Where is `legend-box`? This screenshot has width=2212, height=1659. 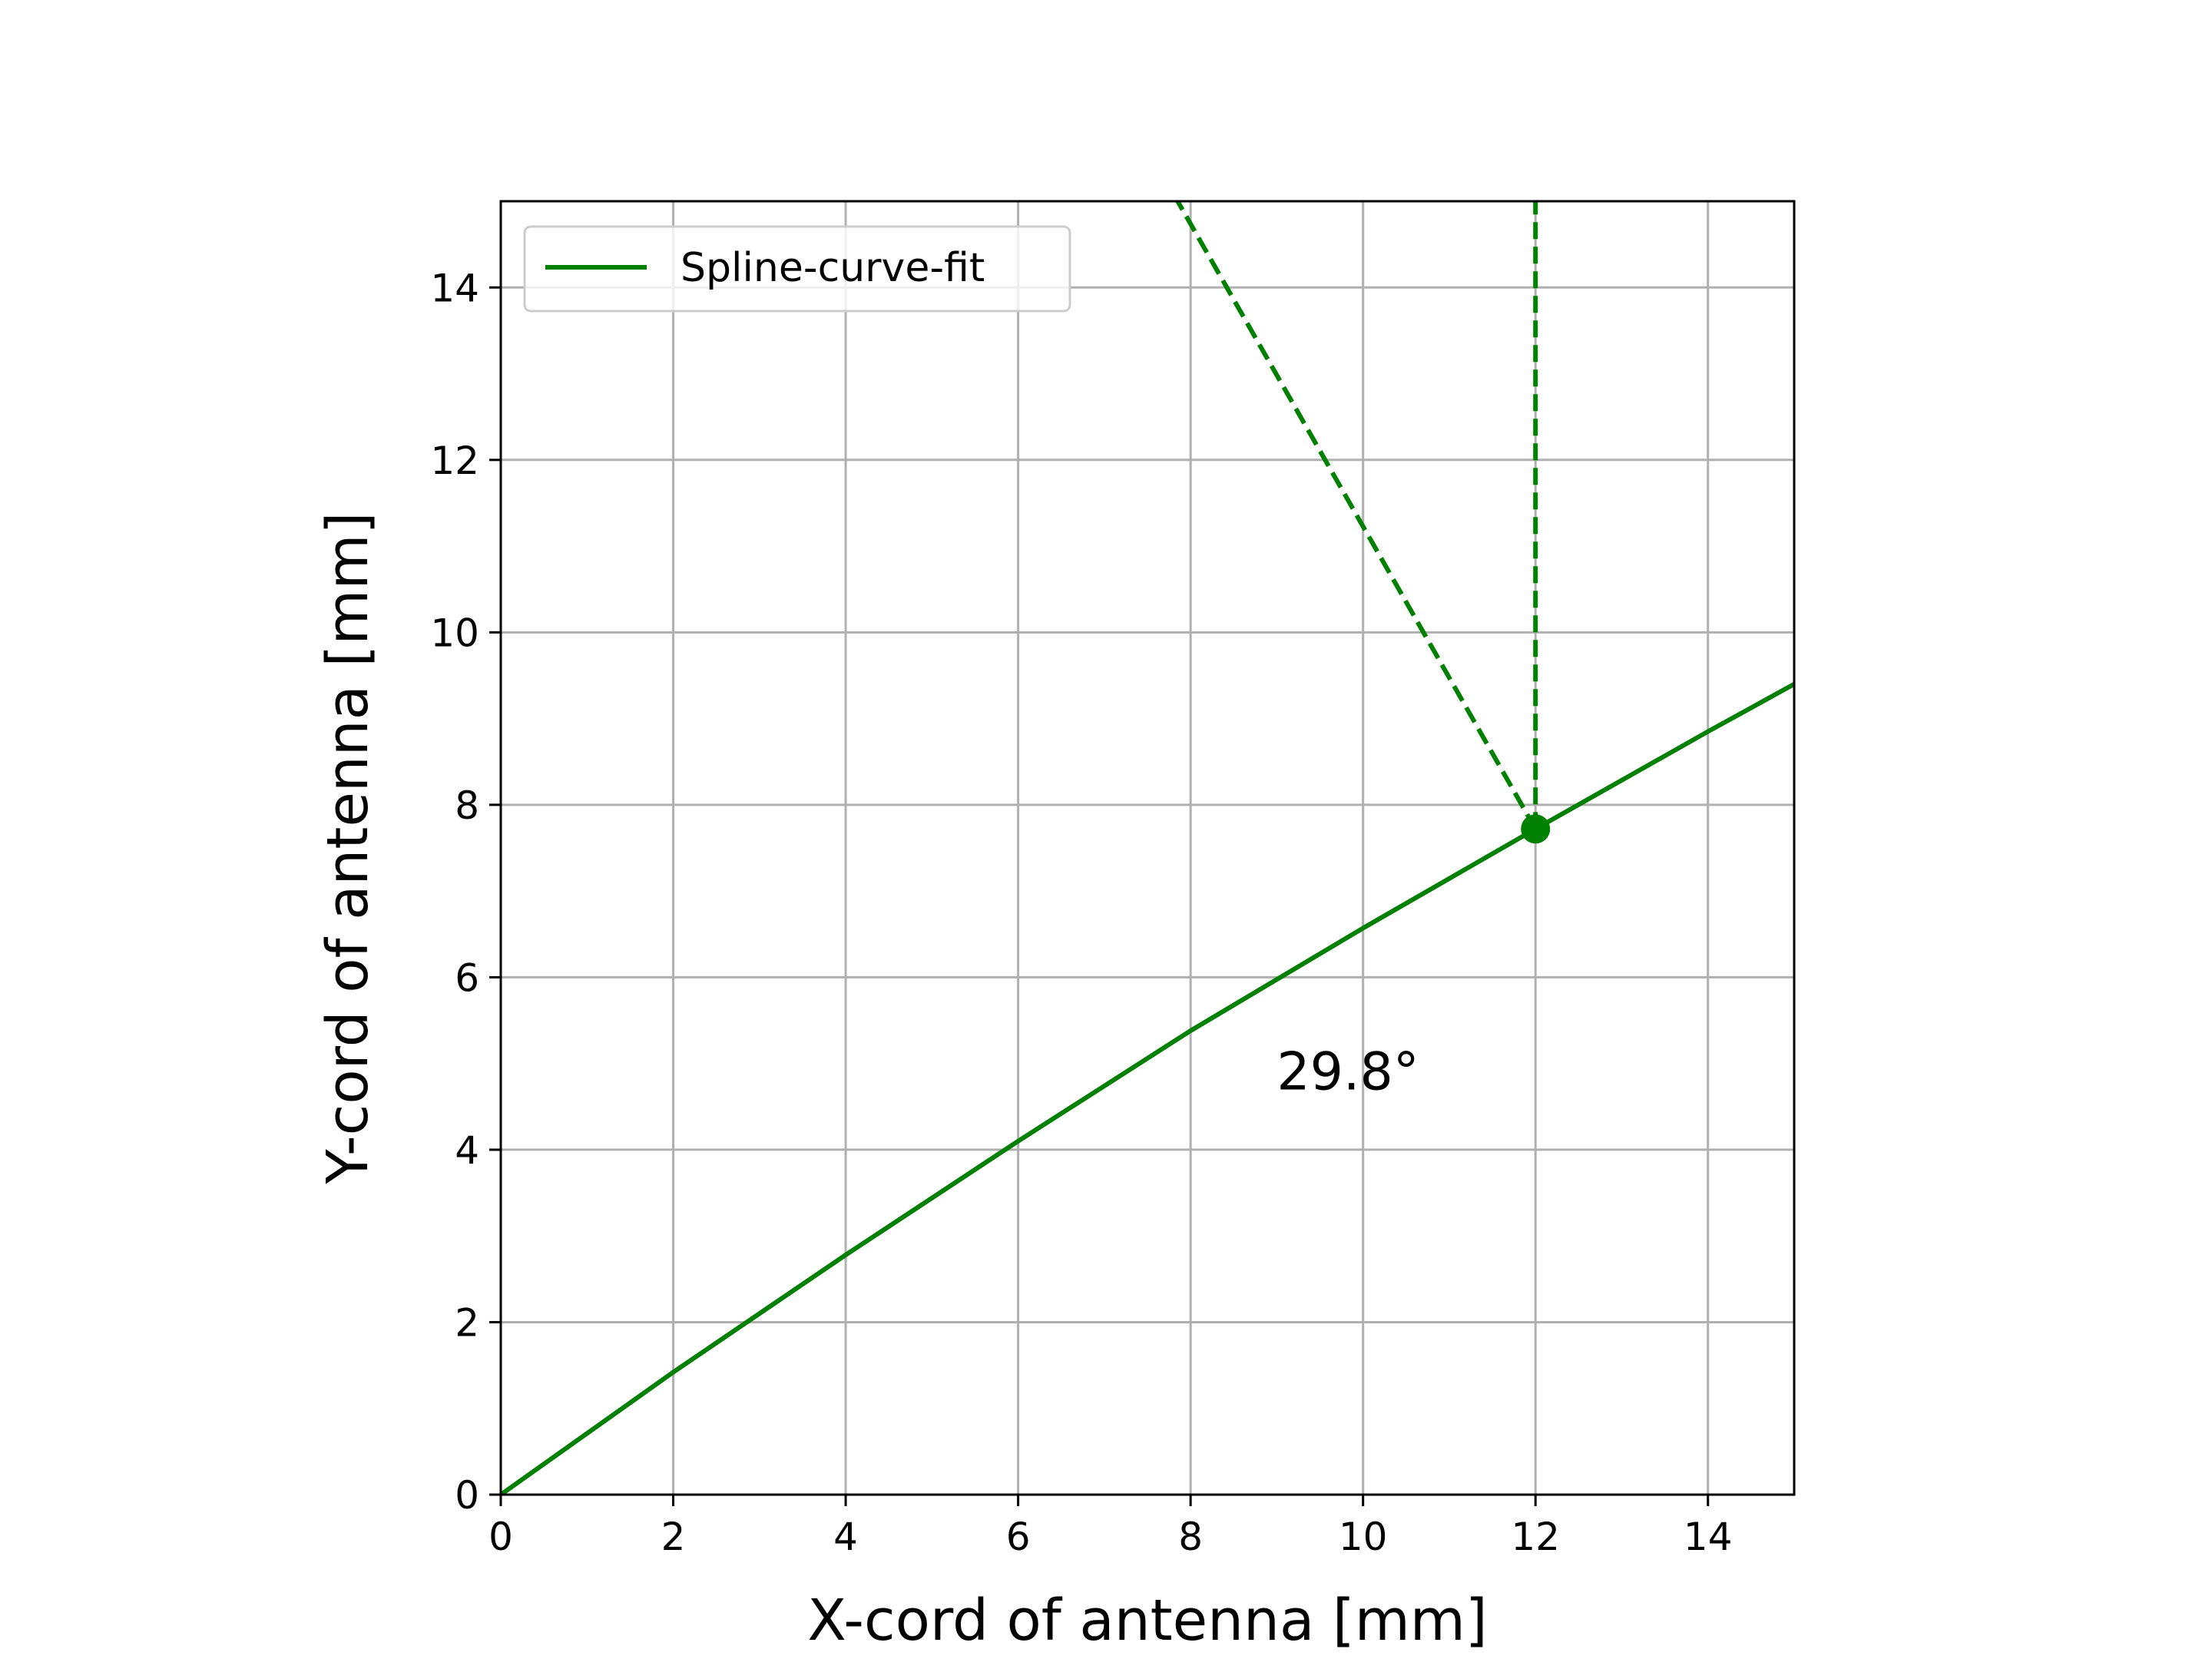
legend-box is located at coordinates (797, 269).